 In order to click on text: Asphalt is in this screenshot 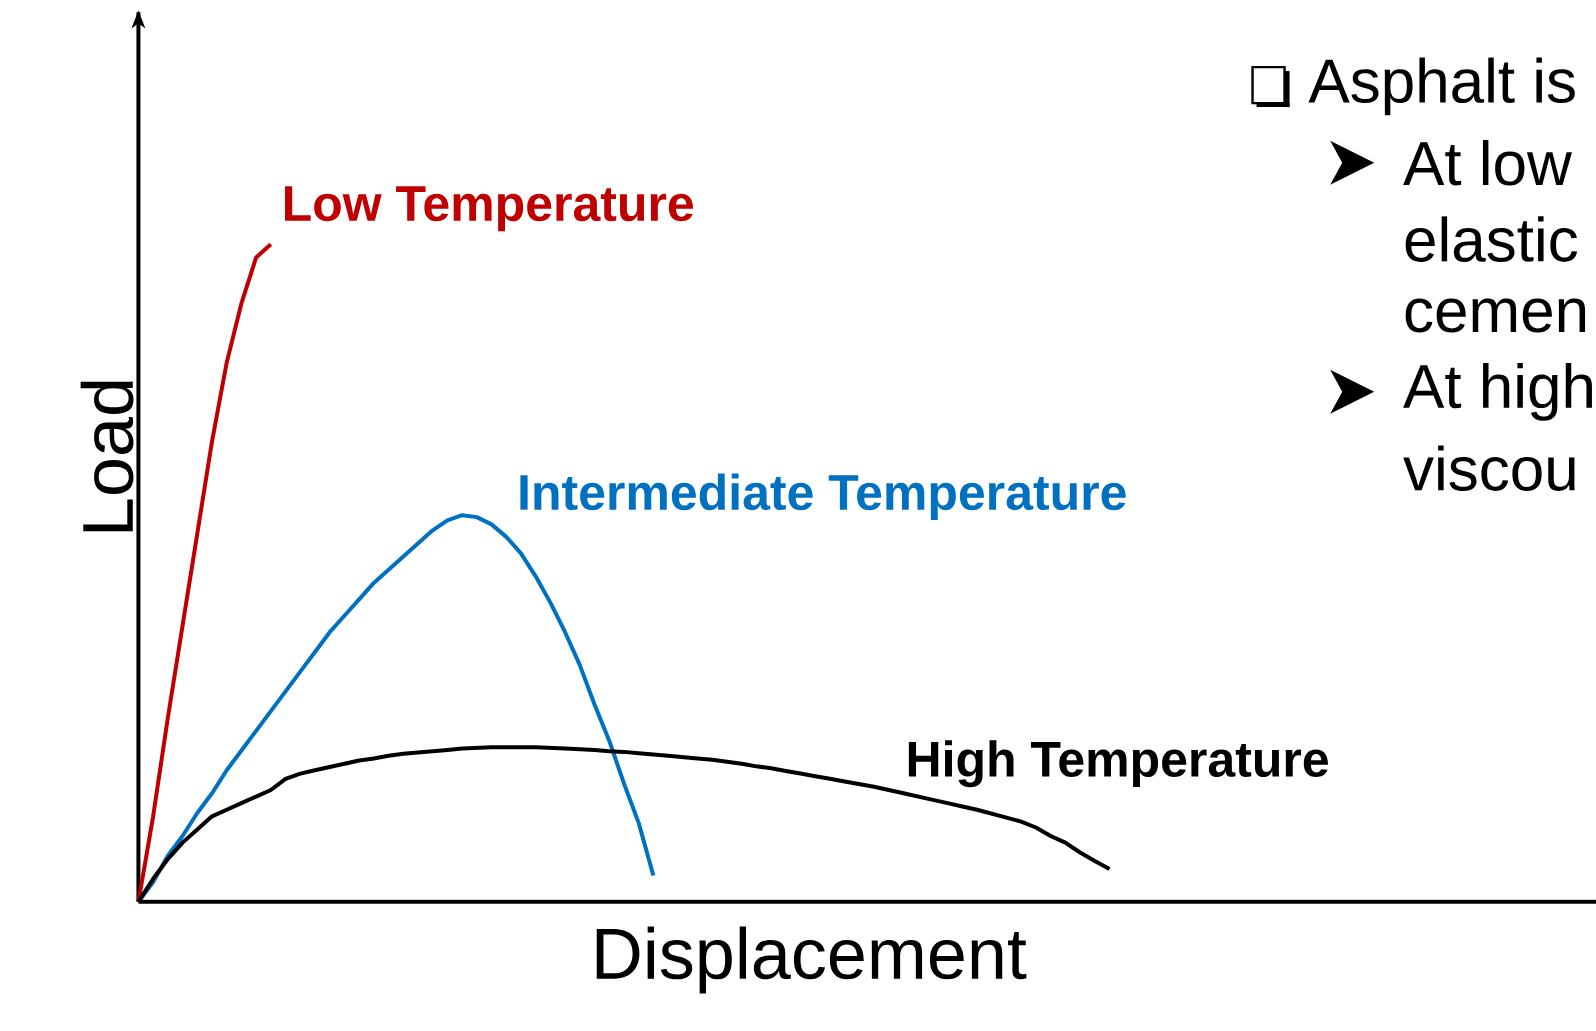, I will do `click(1441, 86)`.